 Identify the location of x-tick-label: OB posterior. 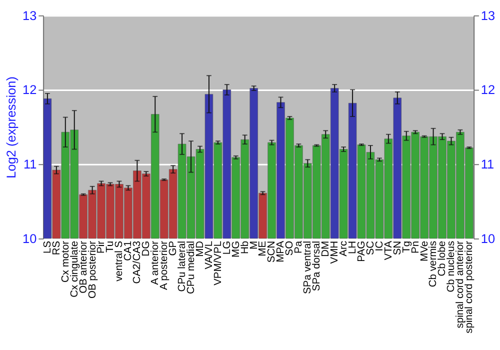
(92, 269).